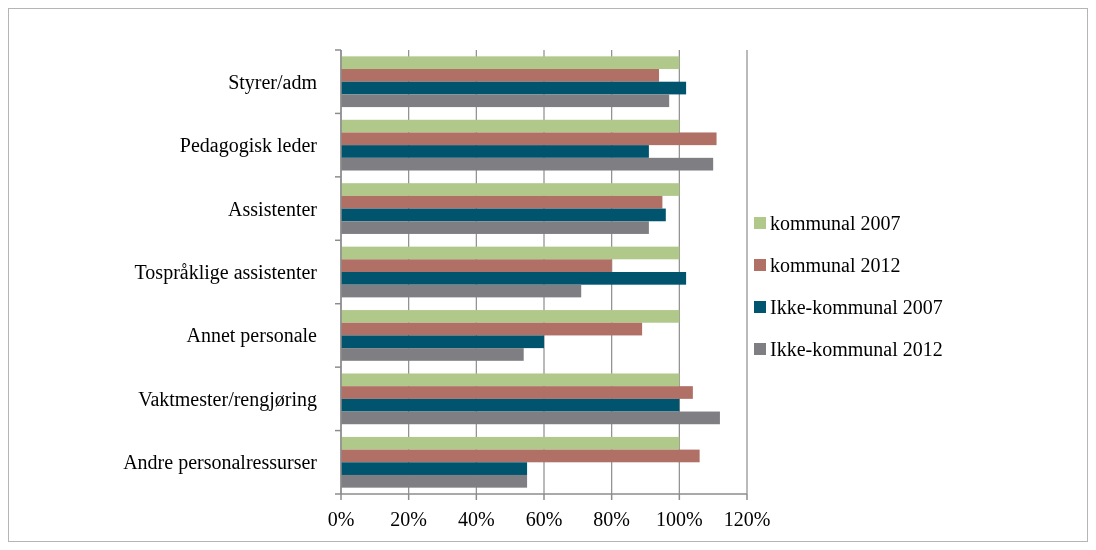  Describe the element at coordinates (476, 519) in the screenshot. I see `x-tick-label: 40%` at that location.